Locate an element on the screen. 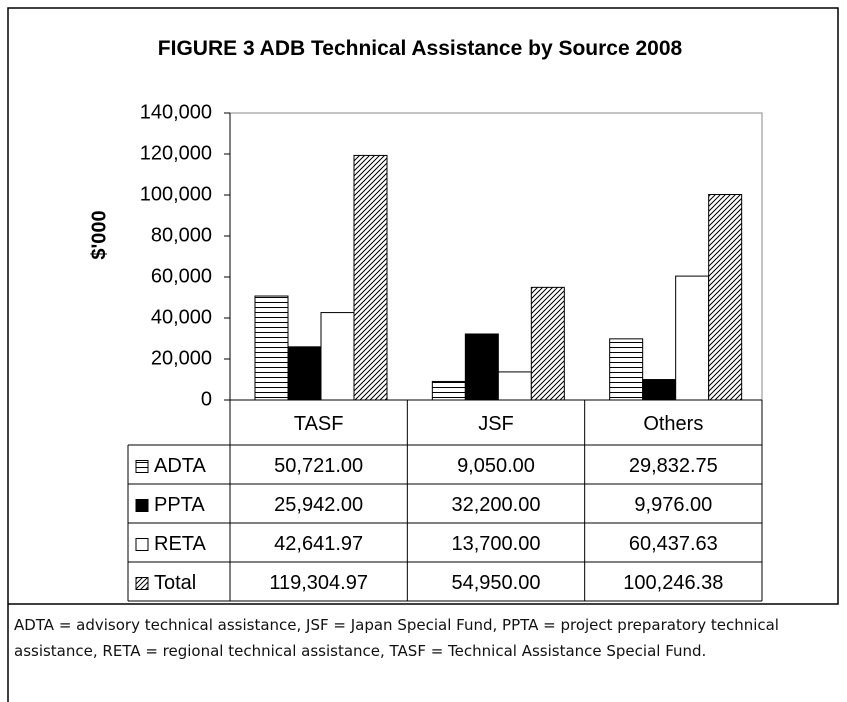 The image size is (847, 702). y-tick-label: 120,000 is located at coordinates (176, 153).